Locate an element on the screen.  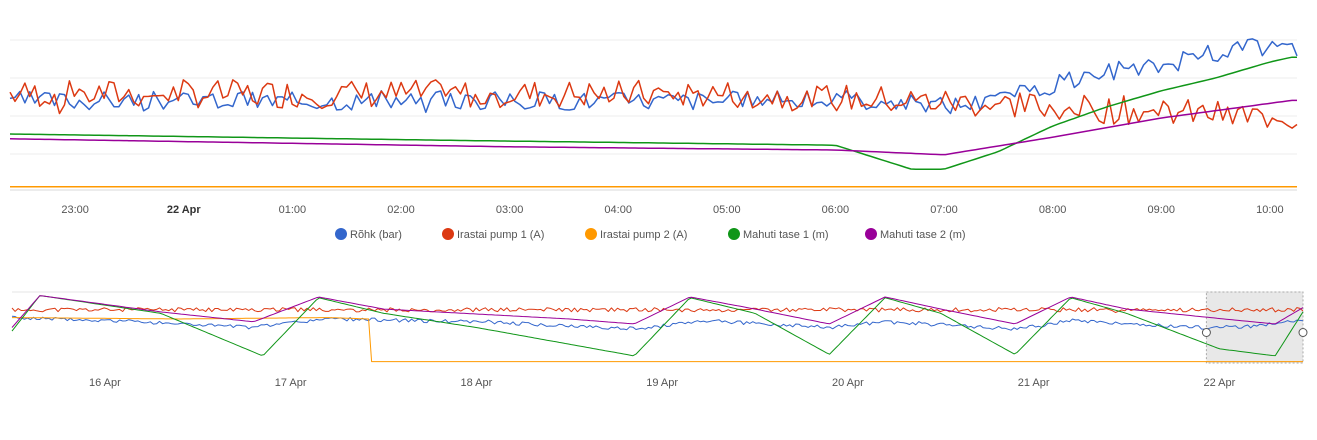
legend-label: Irastai pump 2 (A) is located at coordinates (643, 235).